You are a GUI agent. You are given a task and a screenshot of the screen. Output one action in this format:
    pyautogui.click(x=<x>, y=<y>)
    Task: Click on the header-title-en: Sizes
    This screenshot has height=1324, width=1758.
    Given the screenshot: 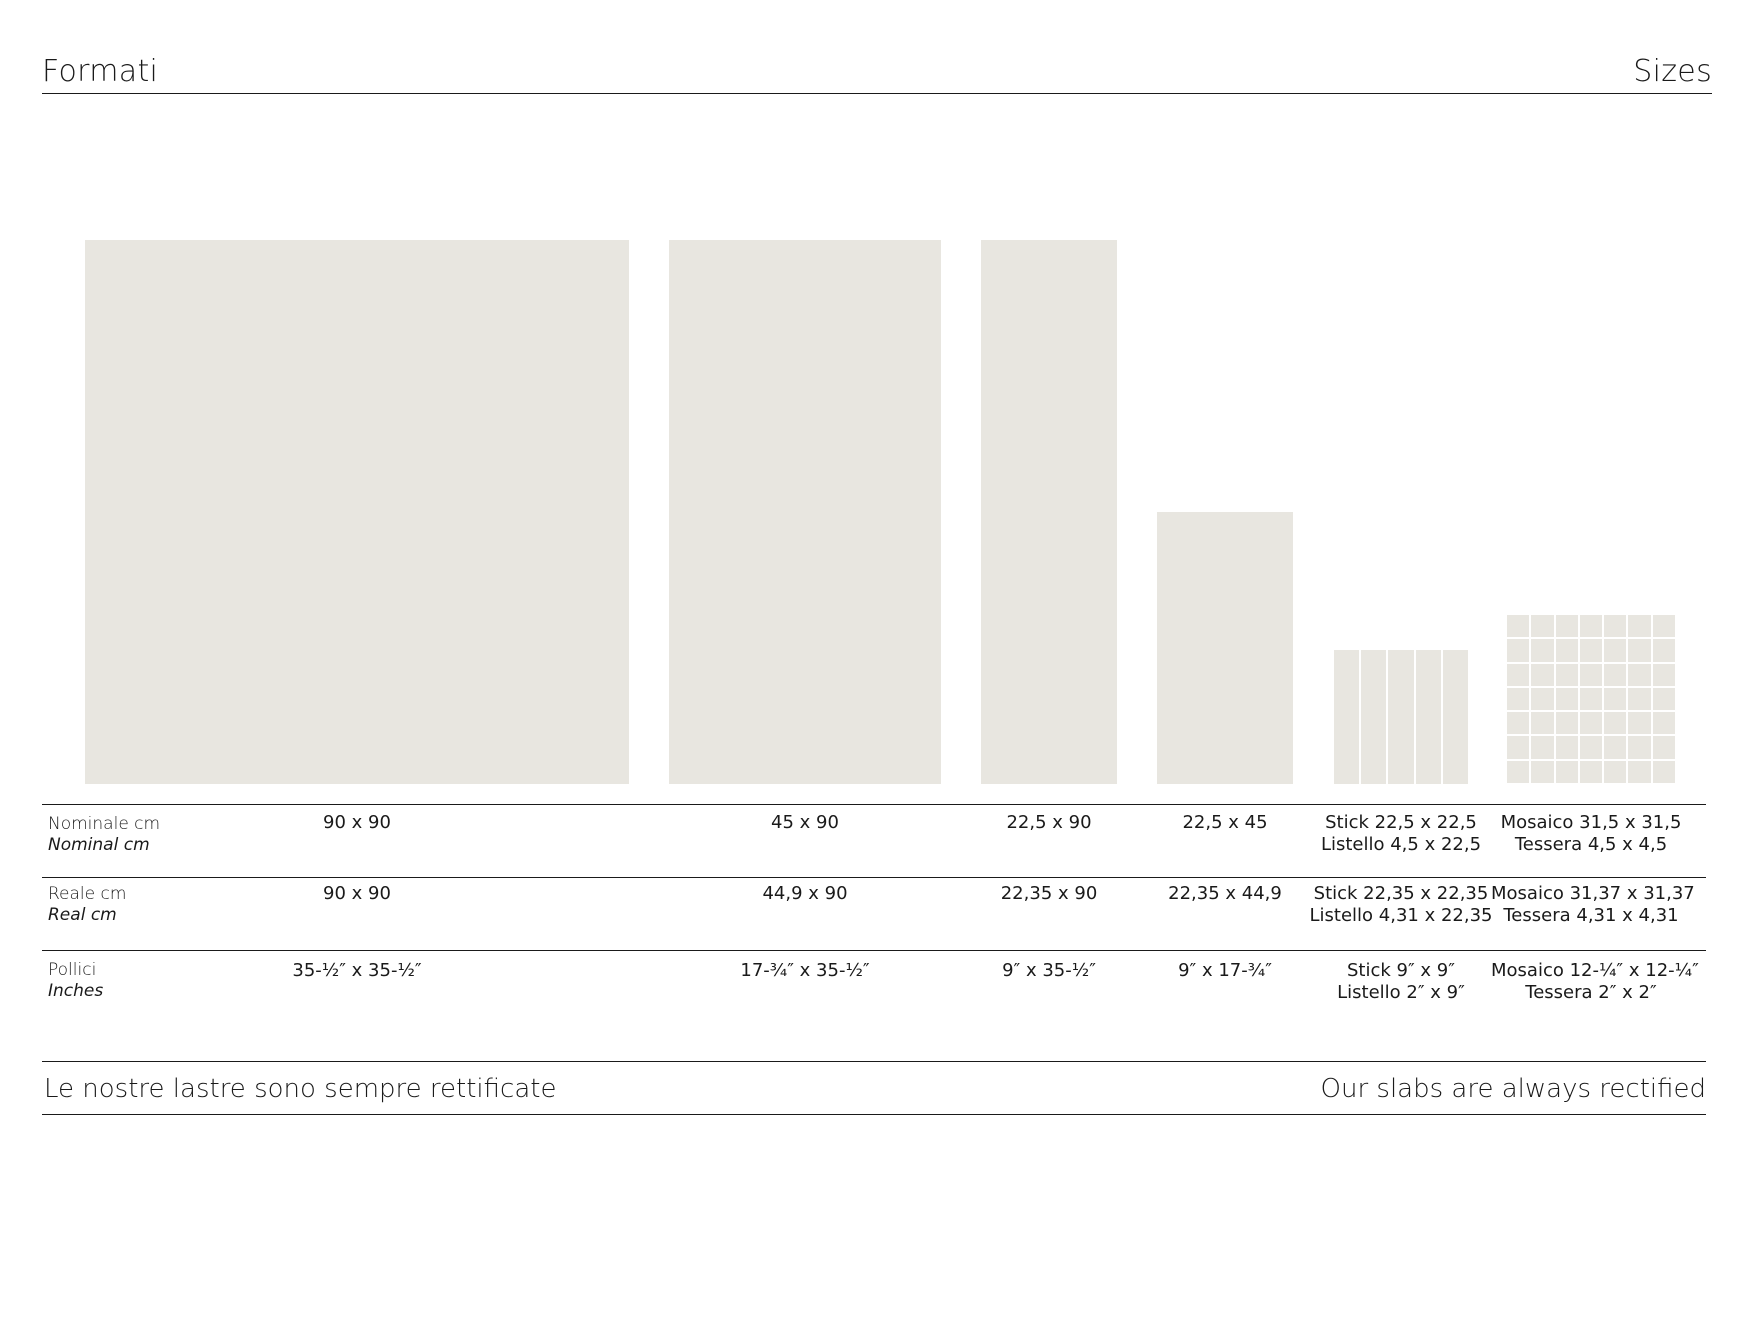 What is the action you would take?
    pyautogui.click(x=1672, y=71)
    